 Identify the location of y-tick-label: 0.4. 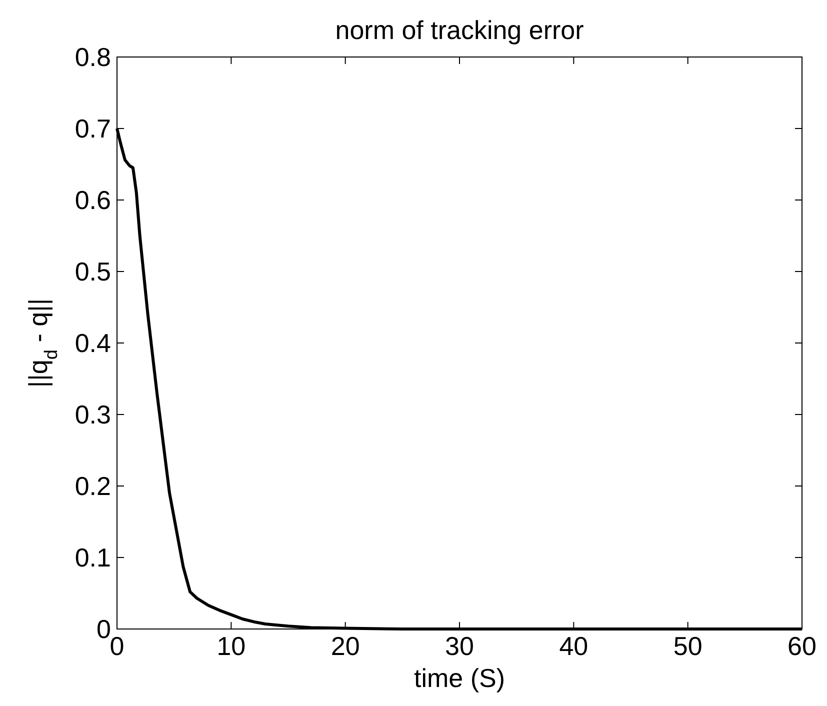
(92, 343).